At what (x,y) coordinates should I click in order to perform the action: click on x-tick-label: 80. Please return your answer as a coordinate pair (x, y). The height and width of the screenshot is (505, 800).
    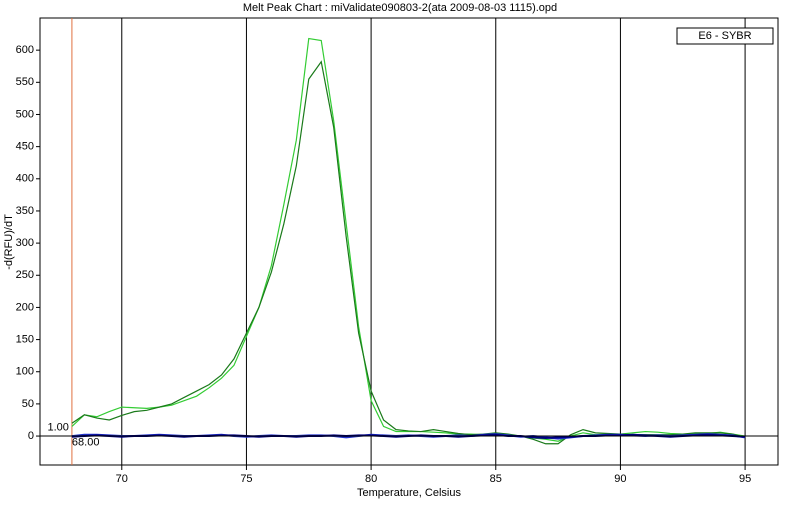
    Looking at the image, I should click on (371, 479).